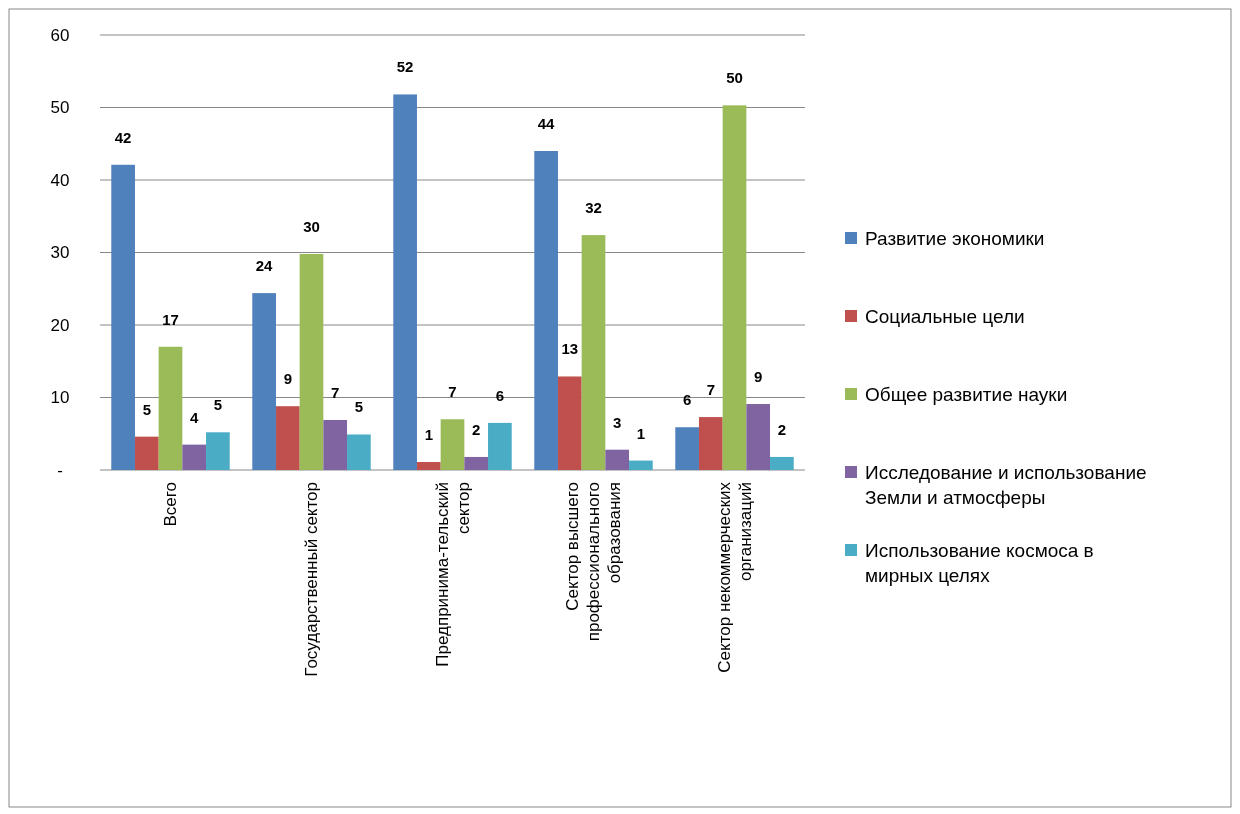 Image resolution: width=1240 pixels, height=814 pixels. Describe the element at coordinates (570, 349) in the screenshot. I see `data-label: 13` at that location.